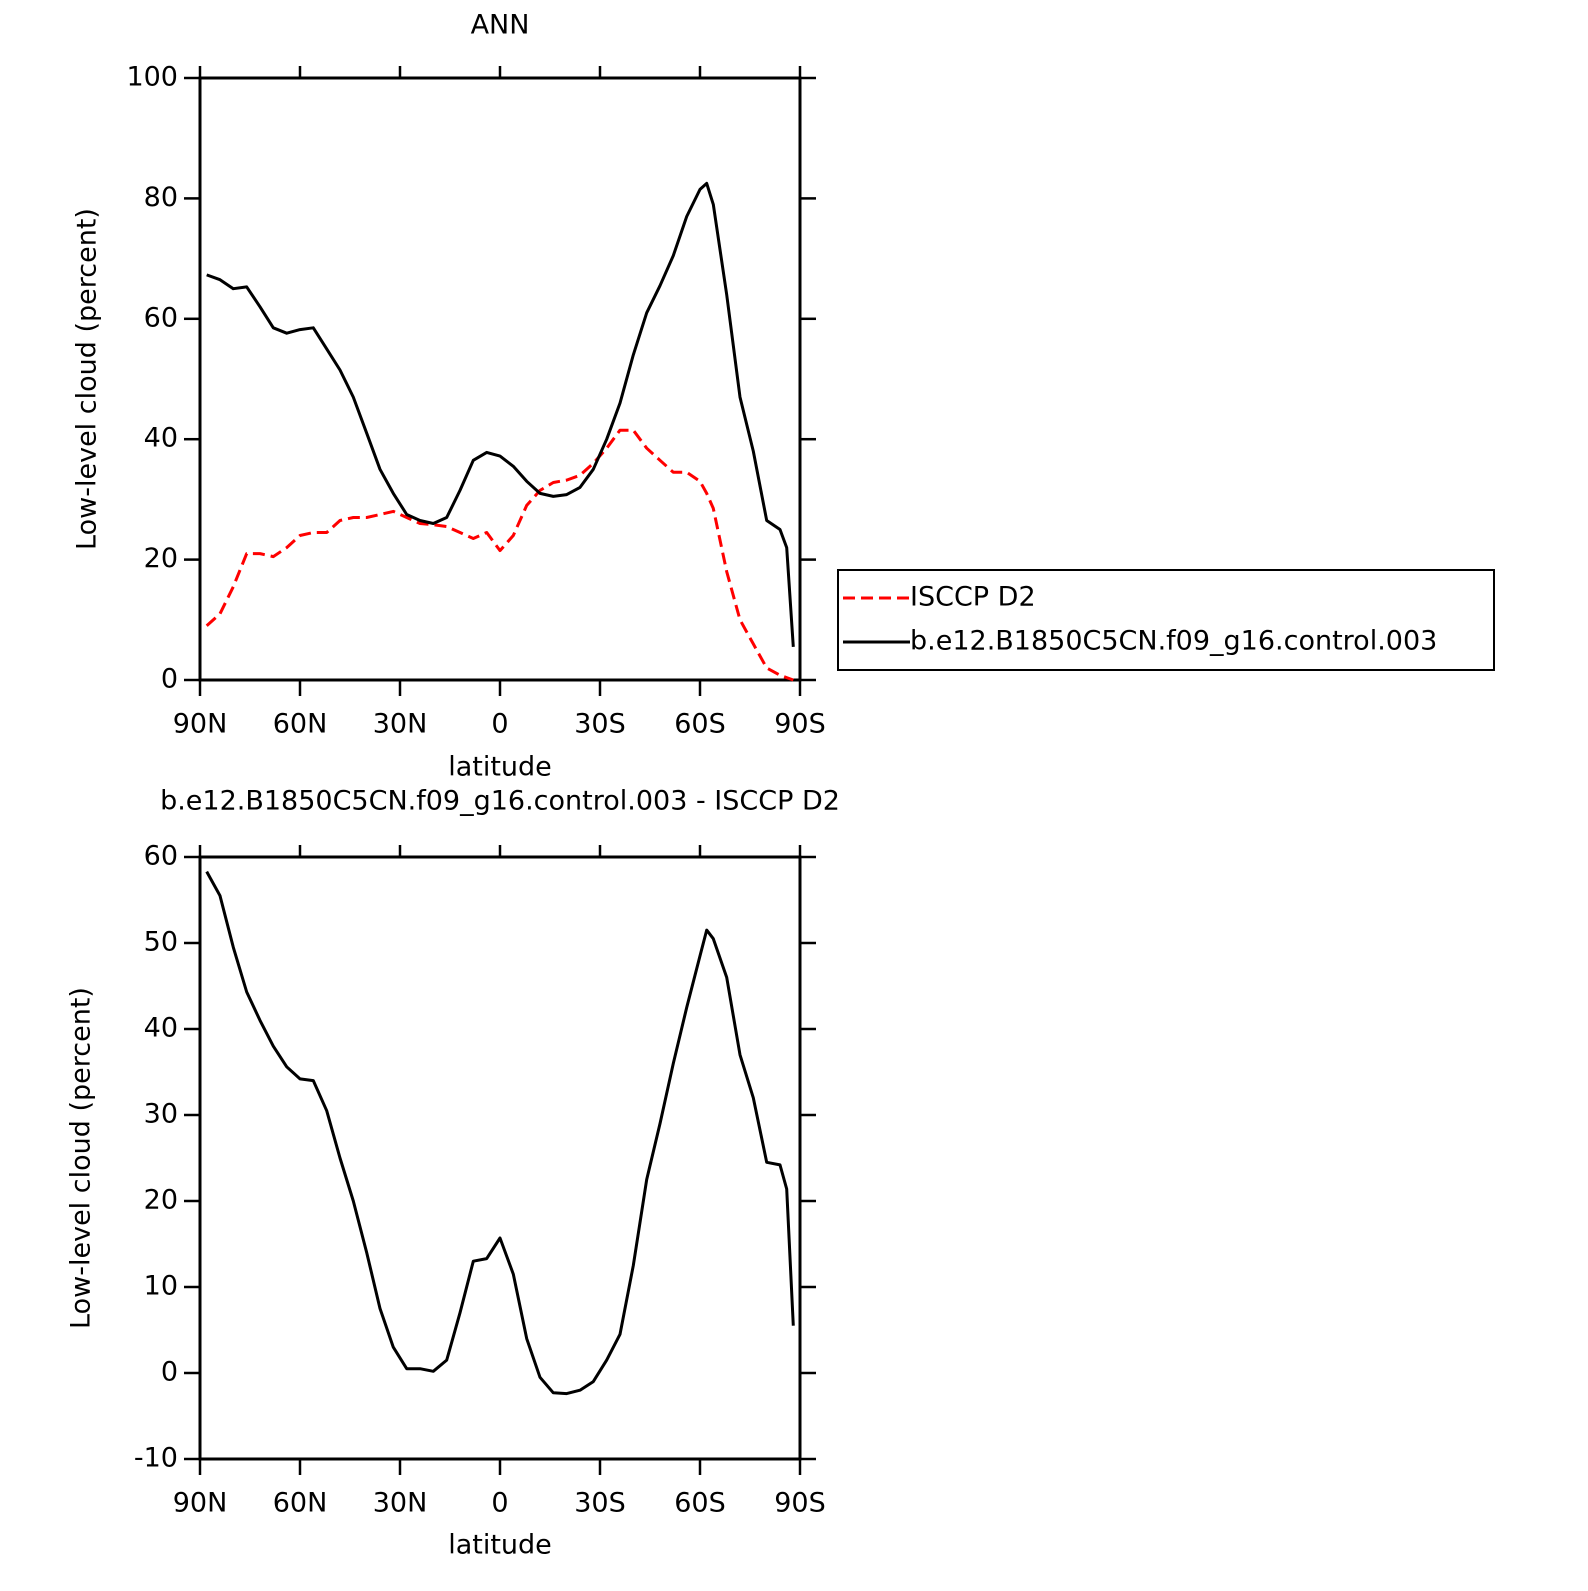 The height and width of the screenshot is (1591, 1588). I want to click on y-tick-label: 30, so click(161, 1114).